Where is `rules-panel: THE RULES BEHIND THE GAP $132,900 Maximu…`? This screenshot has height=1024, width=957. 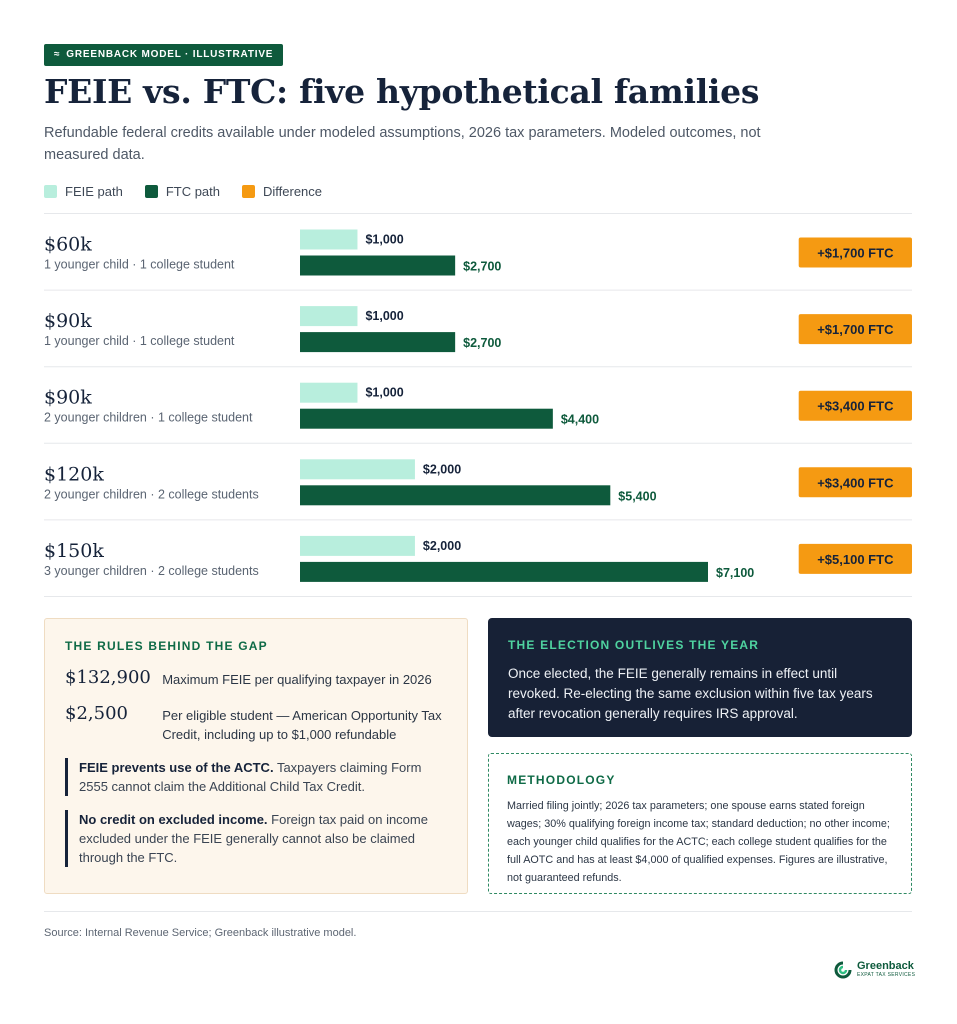 rules-panel: THE RULES BEHIND THE GAP $132,900 Maximu… is located at coordinates (256, 756).